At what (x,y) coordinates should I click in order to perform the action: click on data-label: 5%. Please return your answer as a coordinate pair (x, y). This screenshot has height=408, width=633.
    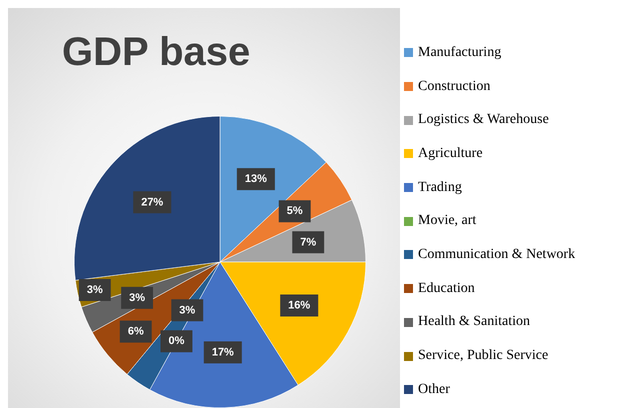
    Looking at the image, I should click on (294, 211).